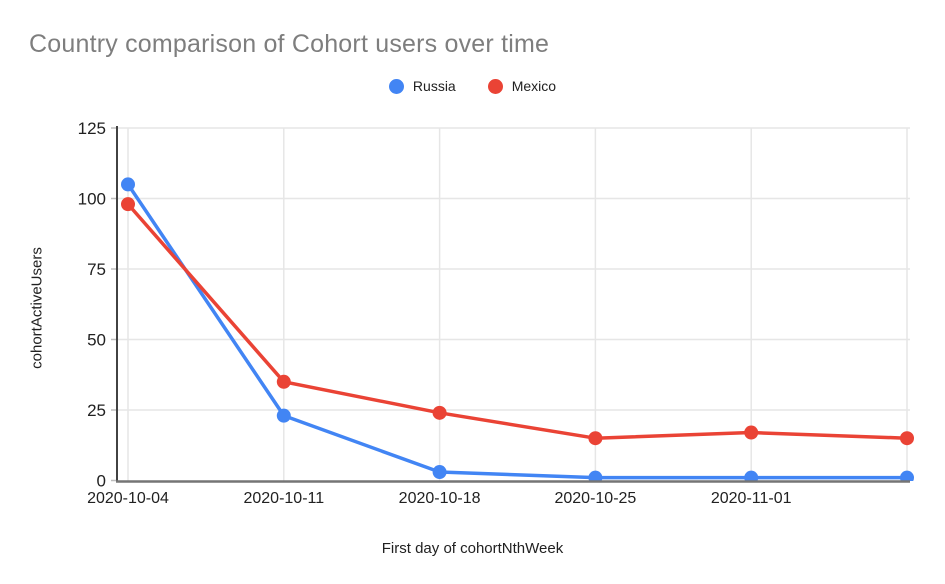  I want to click on svg-text: 0, so click(101, 481).